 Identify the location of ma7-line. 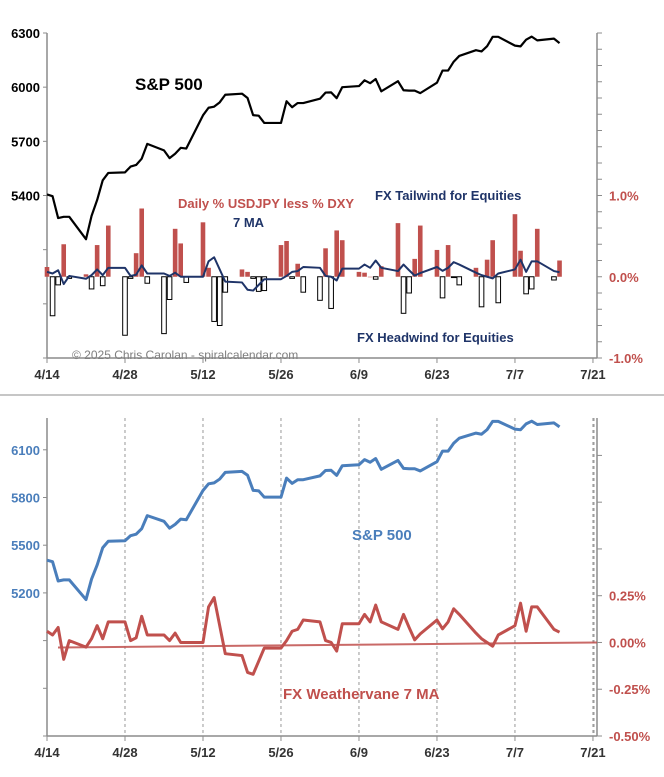
(303, 274).